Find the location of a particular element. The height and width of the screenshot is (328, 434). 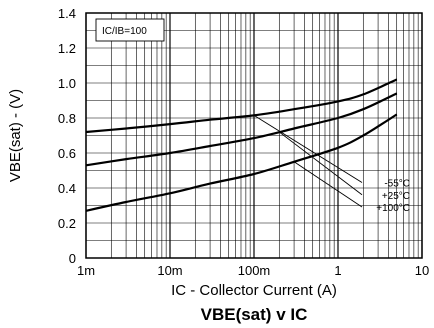

x-tick-label: 1 is located at coordinates (337, 270).